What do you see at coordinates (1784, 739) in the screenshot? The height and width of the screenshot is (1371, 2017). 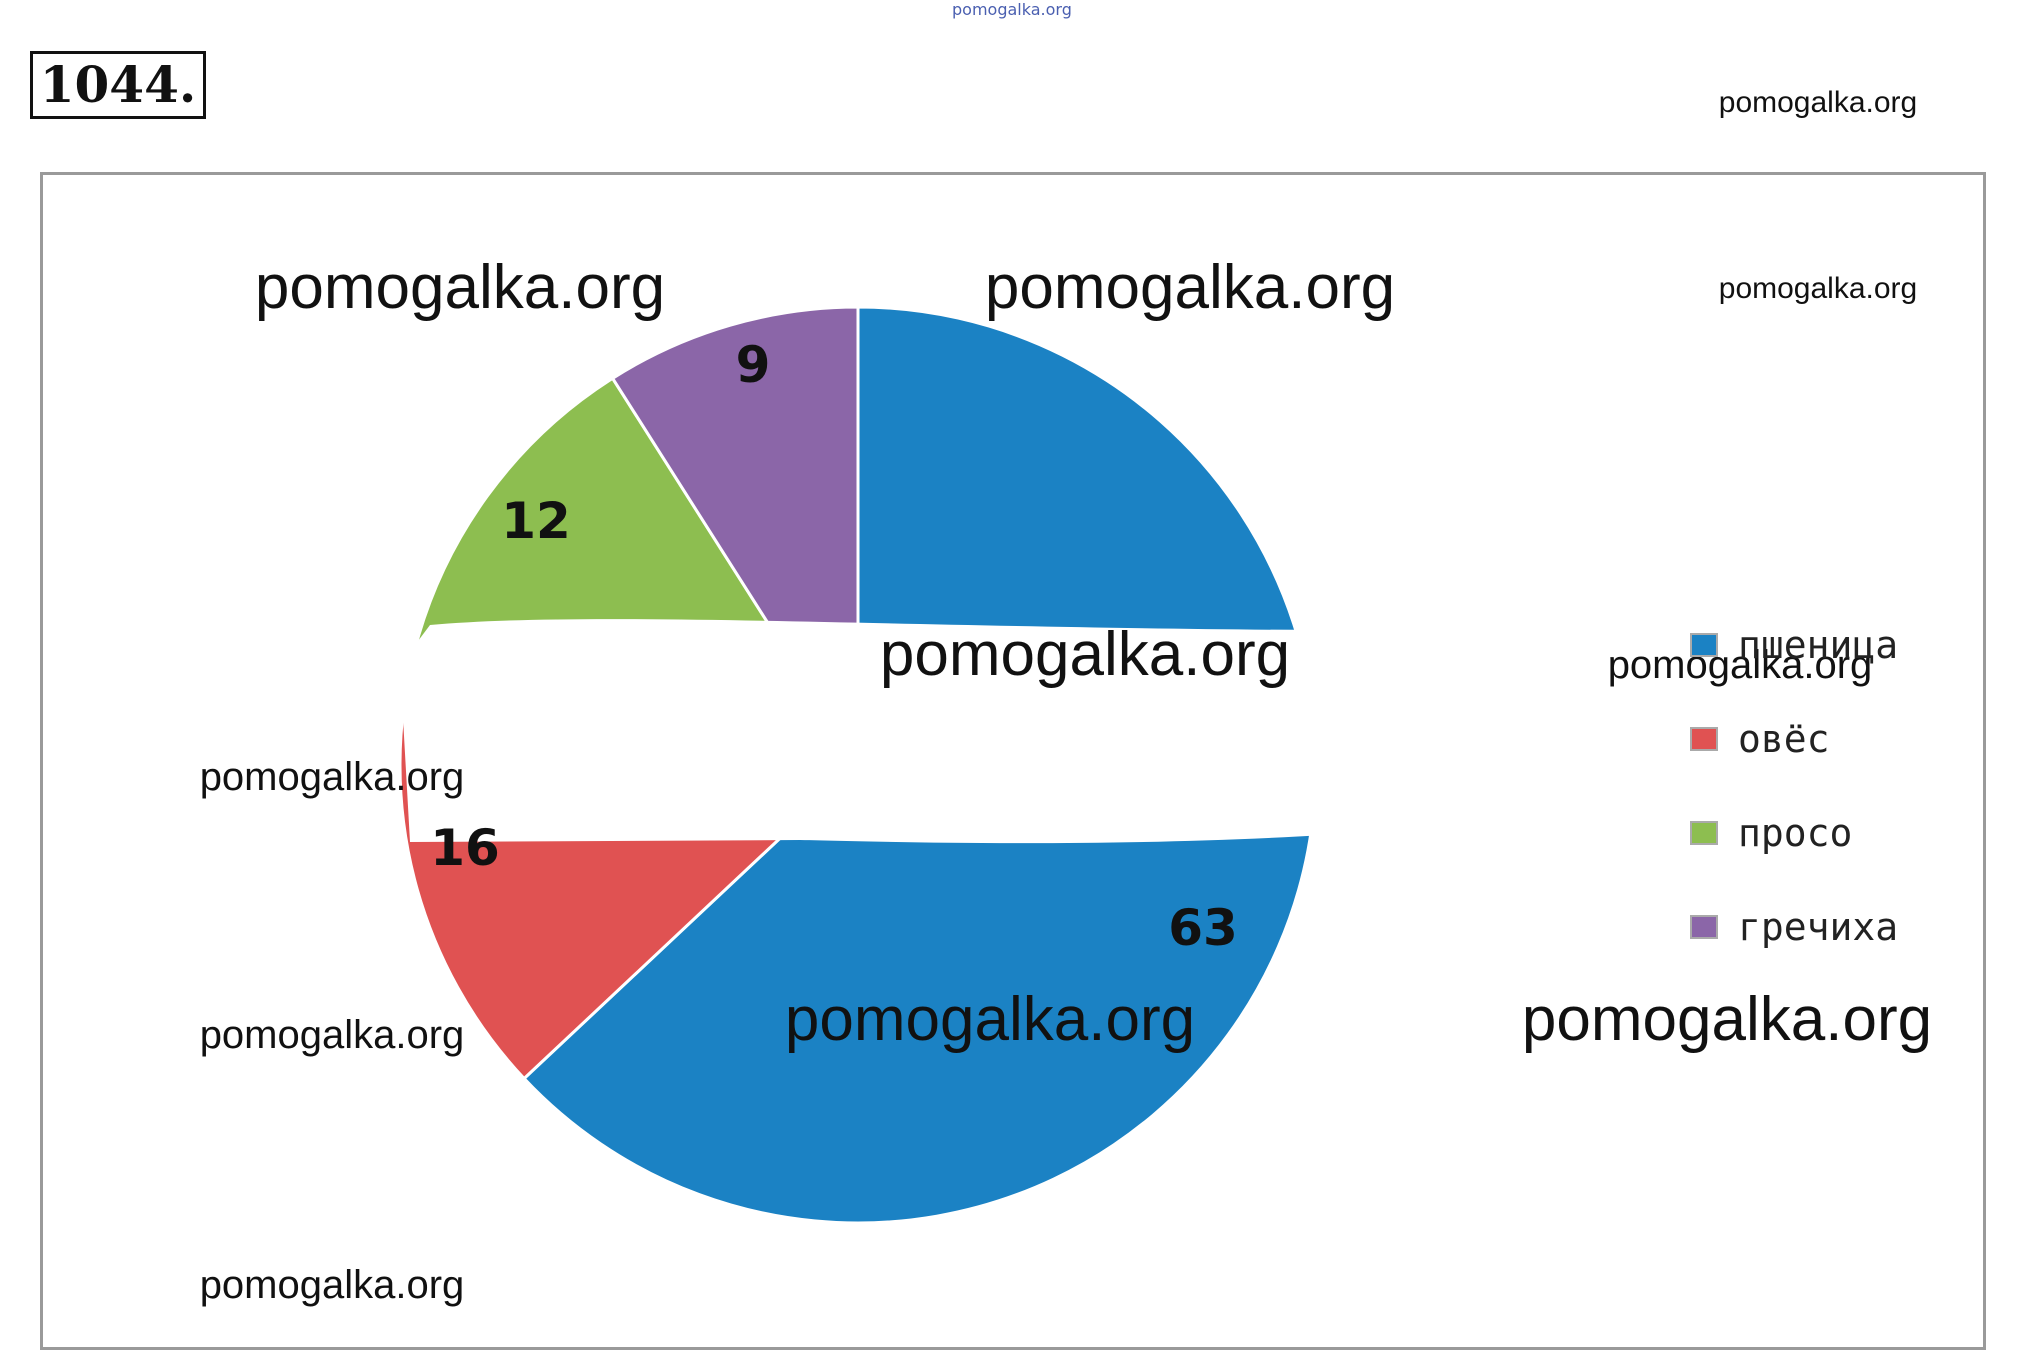 I see `legend-label-oats: овёс` at bounding box center [1784, 739].